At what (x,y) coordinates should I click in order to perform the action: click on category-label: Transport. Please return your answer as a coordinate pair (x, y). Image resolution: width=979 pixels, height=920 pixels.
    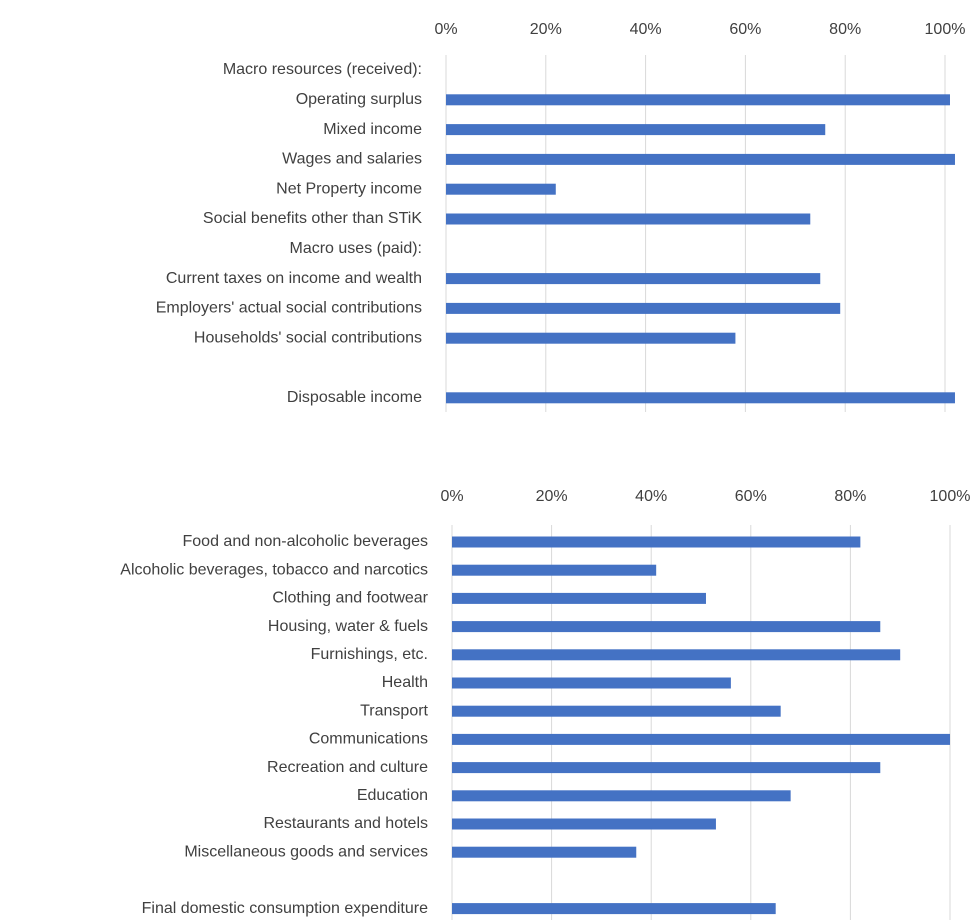
    Looking at the image, I should click on (394, 710).